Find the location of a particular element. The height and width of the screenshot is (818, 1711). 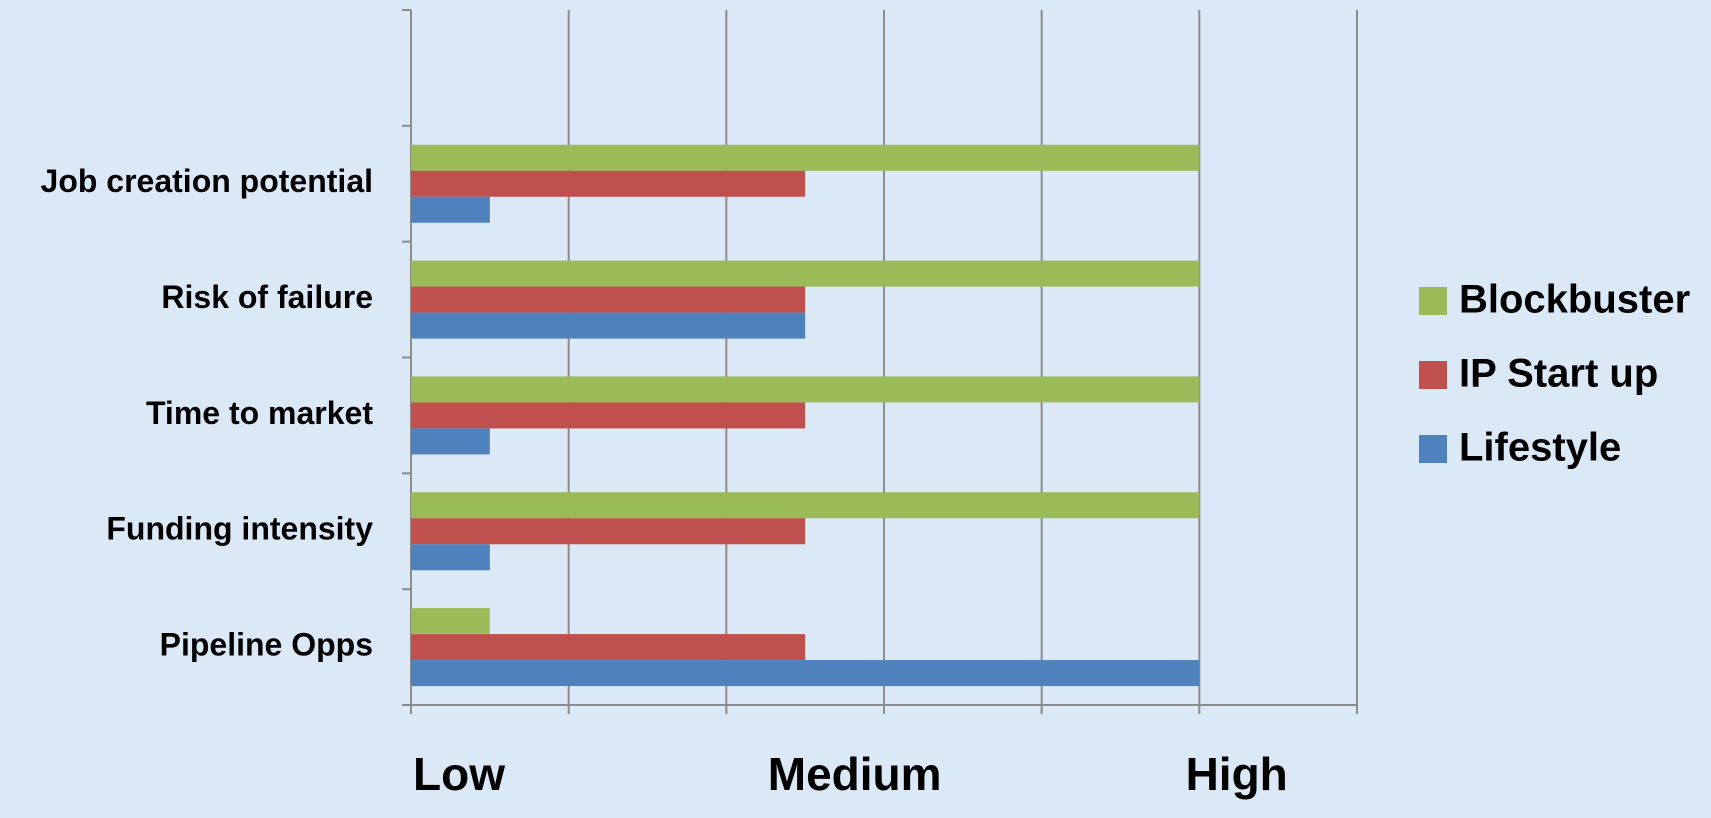

level-label: Medium is located at coordinates (855, 774).